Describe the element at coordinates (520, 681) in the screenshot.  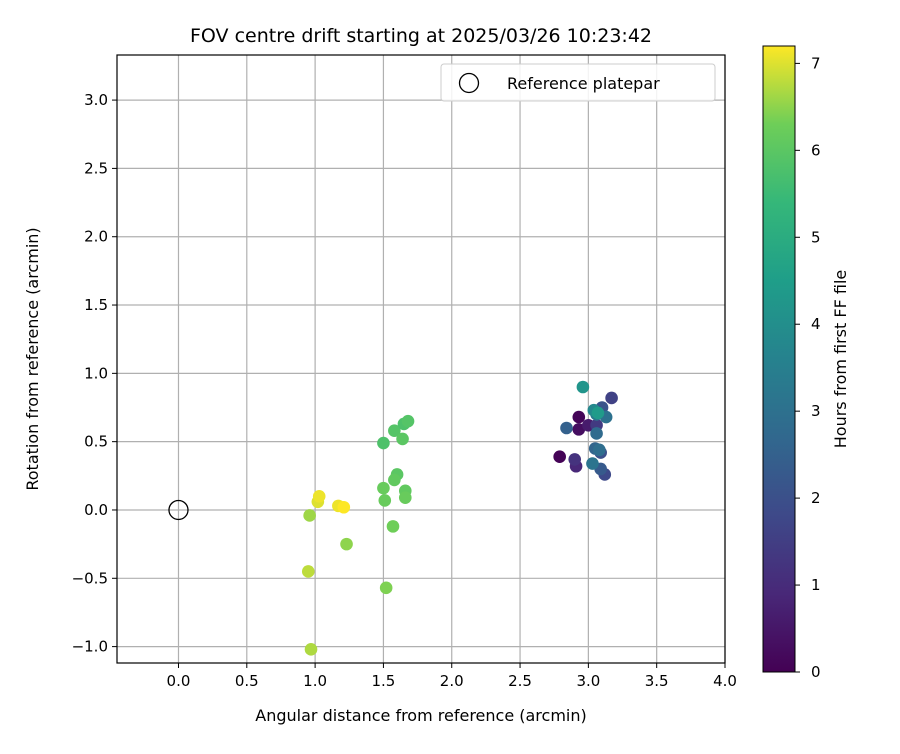
I see `x-tick-label: 2.5` at that location.